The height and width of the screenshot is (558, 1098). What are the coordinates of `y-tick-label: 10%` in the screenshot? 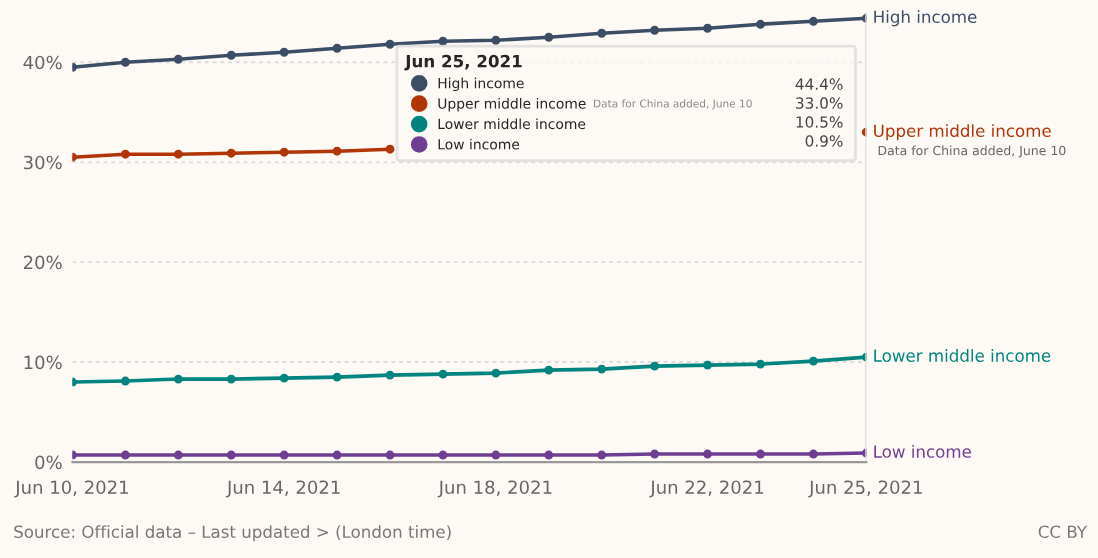 It's located at (43, 362).